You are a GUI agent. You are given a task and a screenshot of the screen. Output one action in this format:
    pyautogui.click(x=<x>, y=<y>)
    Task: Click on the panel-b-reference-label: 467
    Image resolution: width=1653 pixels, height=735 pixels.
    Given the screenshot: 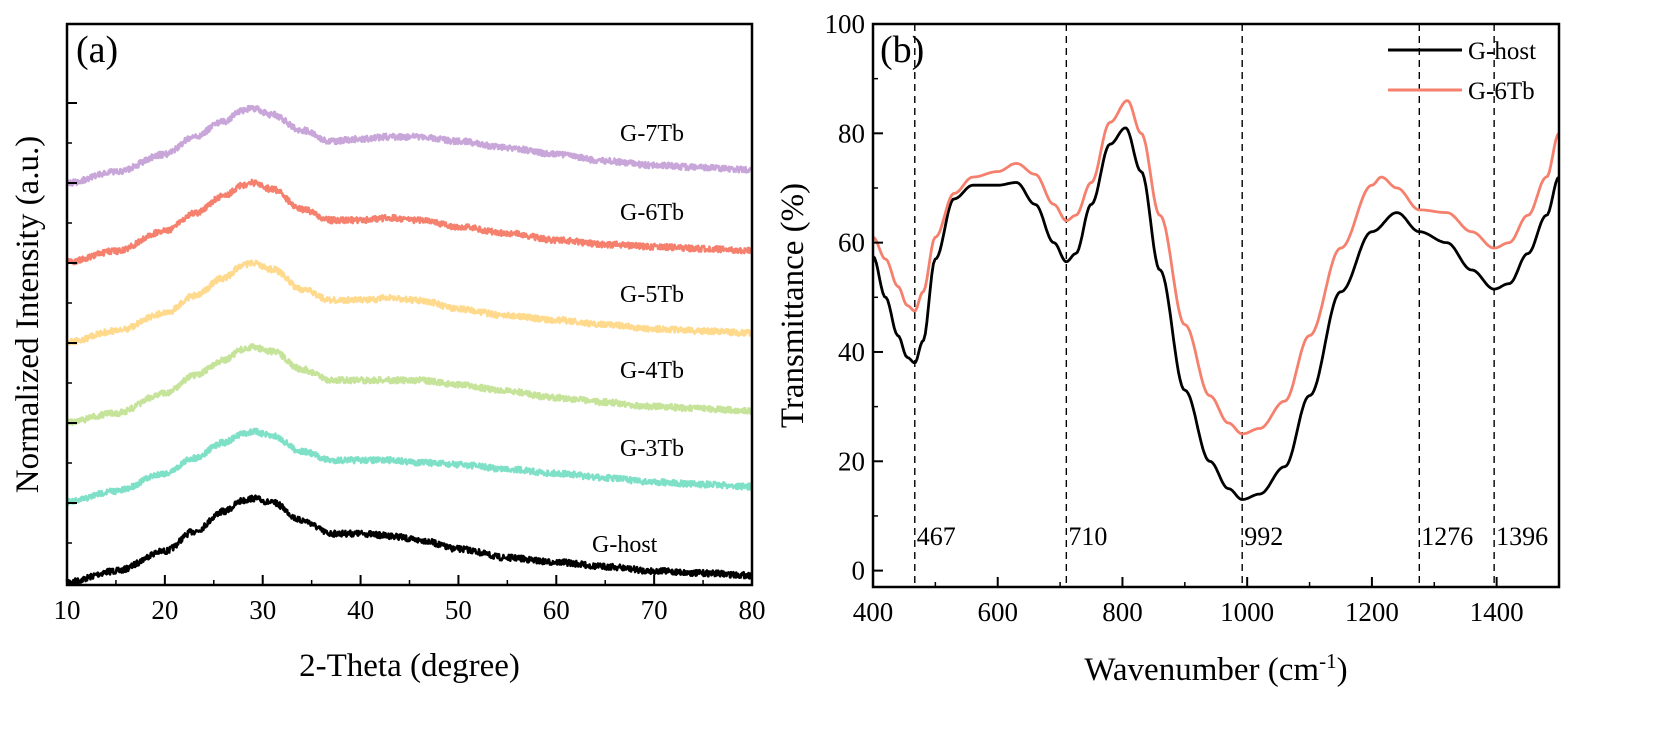 What is the action you would take?
    pyautogui.click(x=936, y=536)
    